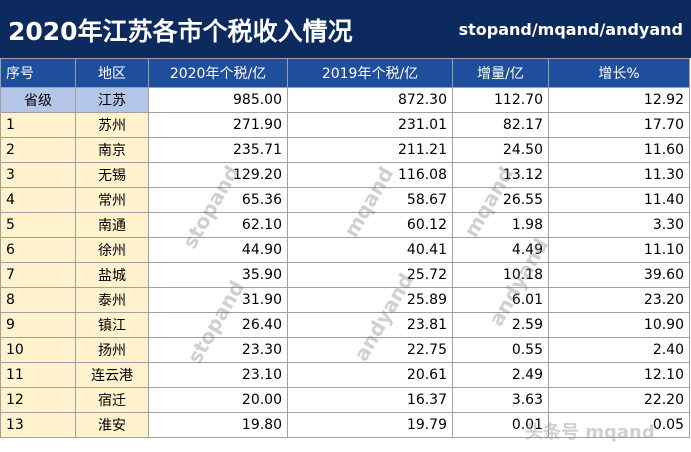  What do you see at coordinates (370, 375) in the screenshot?
I see `table-cell: 20.61` at bounding box center [370, 375].